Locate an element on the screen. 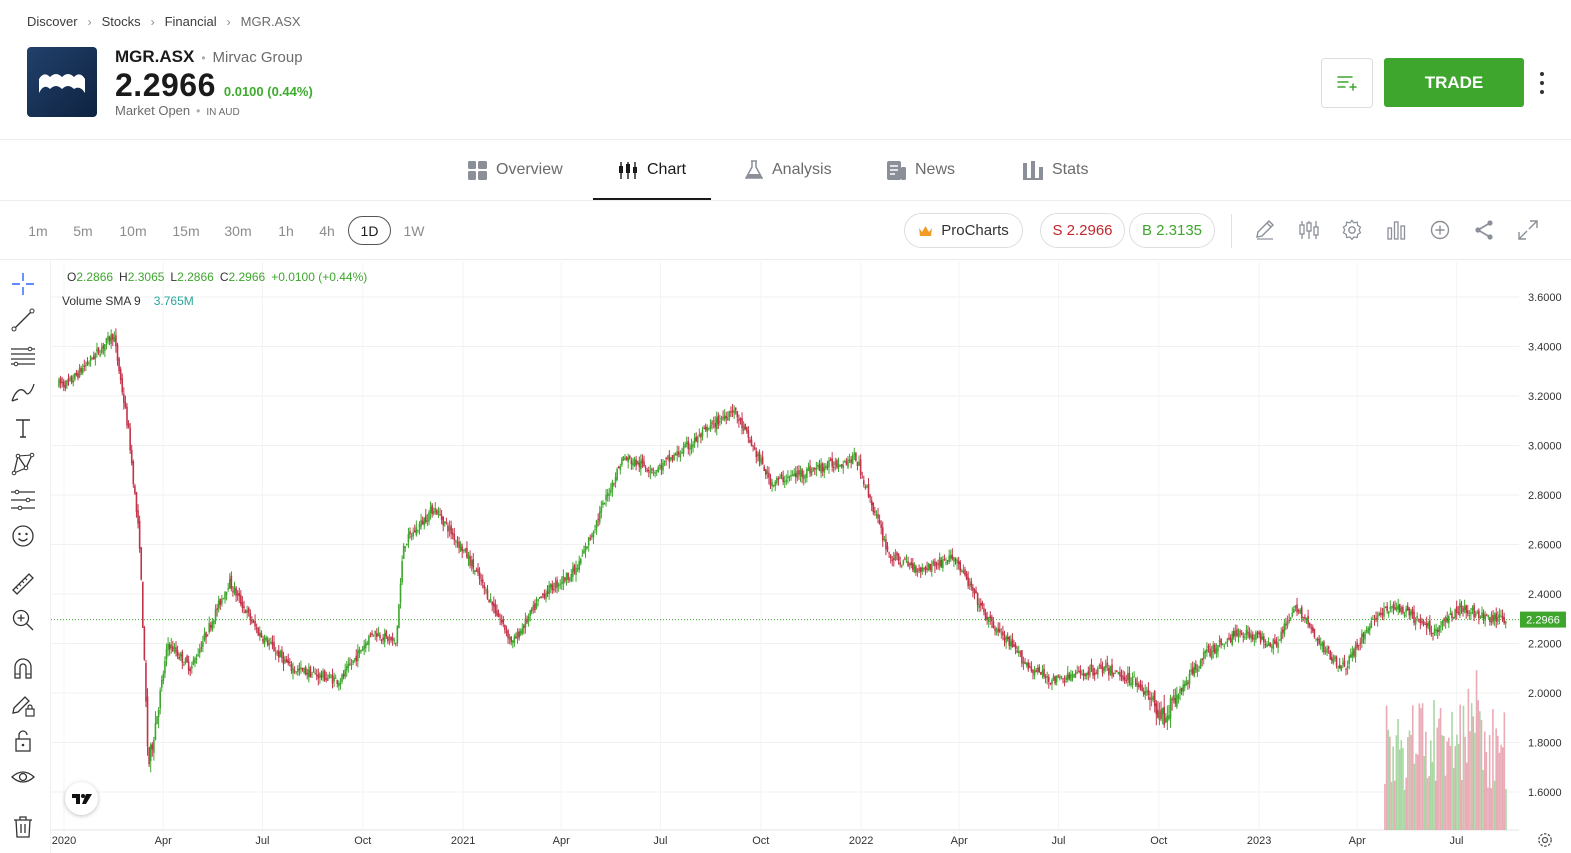  ruler-icon is located at coordinates (23, 584).